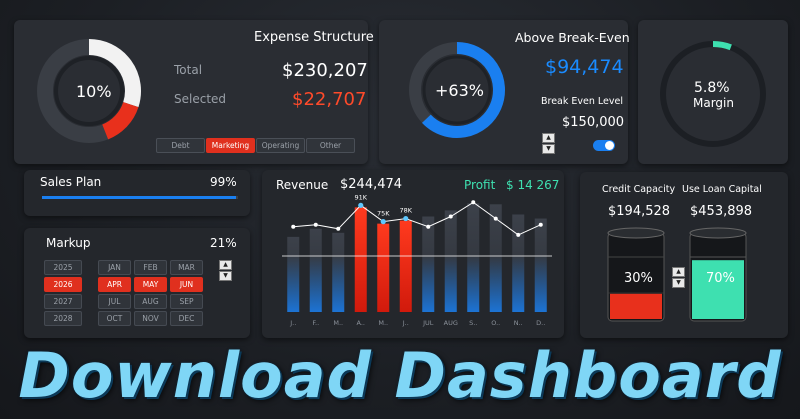 The image size is (800, 419). I want to click on break-even-ring-label: +63%, so click(459, 90).